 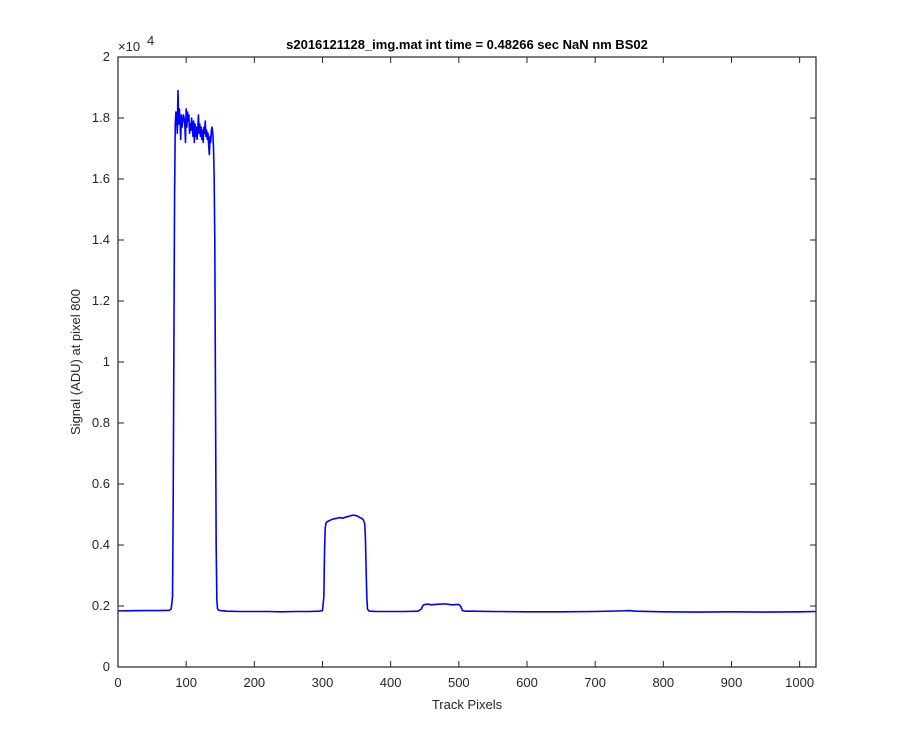 I want to click on x-tick-label: 100, so click(x=186, y=682).